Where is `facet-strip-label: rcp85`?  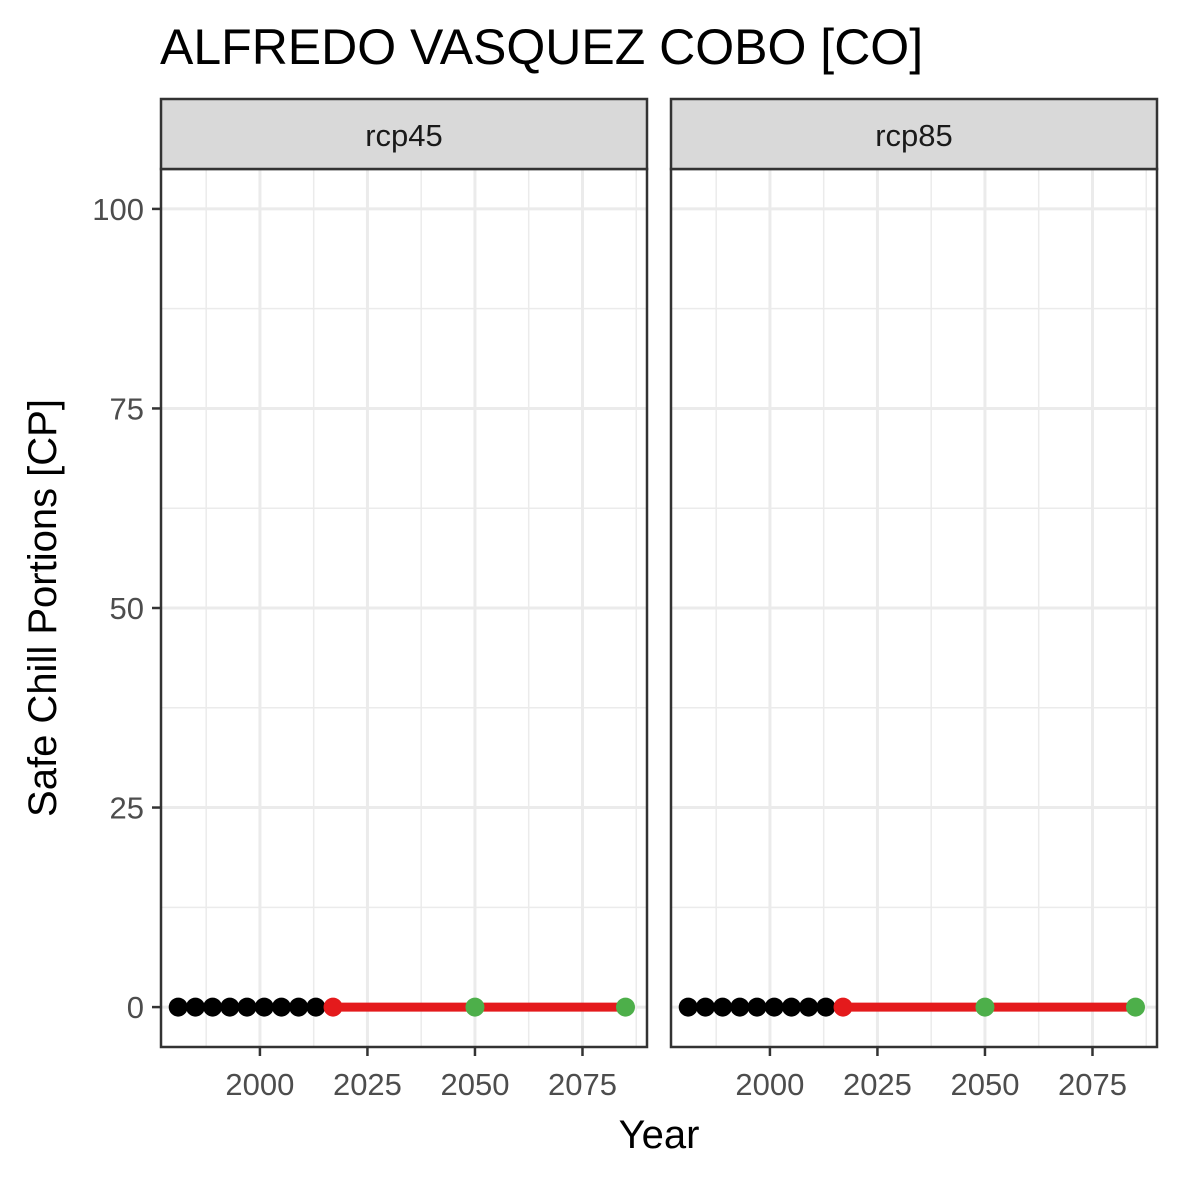
facet-strip-label: rcp85 is located at coordinates (914, 135).